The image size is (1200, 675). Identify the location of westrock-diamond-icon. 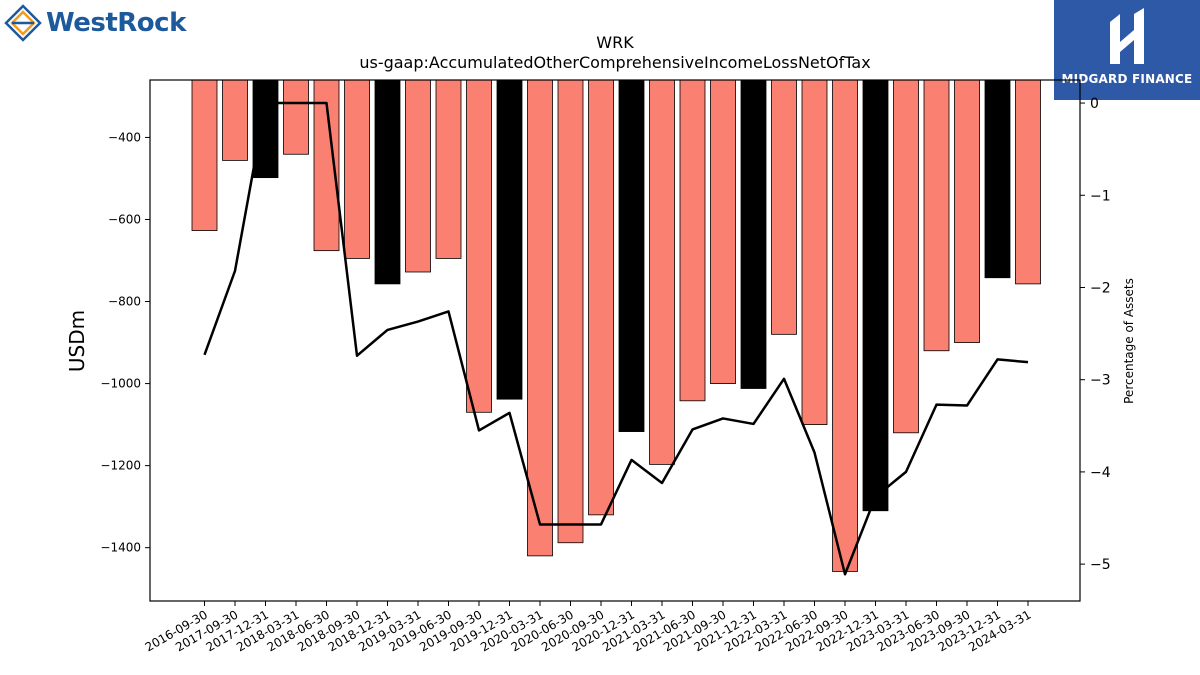
(23, 23).